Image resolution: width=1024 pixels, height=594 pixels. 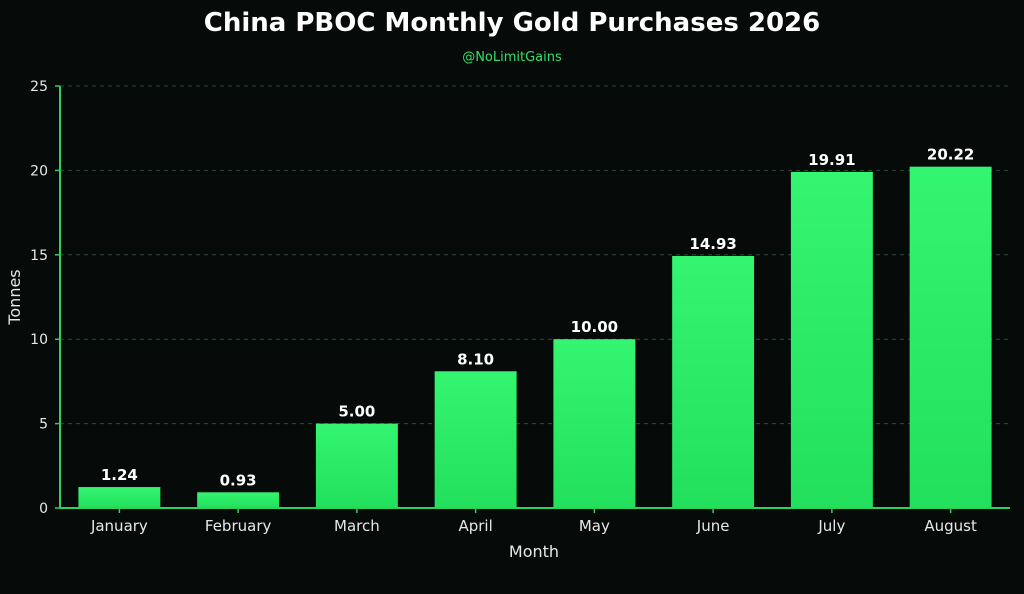 I want to click on data-label: 10.00, so click(x=594, y=327).